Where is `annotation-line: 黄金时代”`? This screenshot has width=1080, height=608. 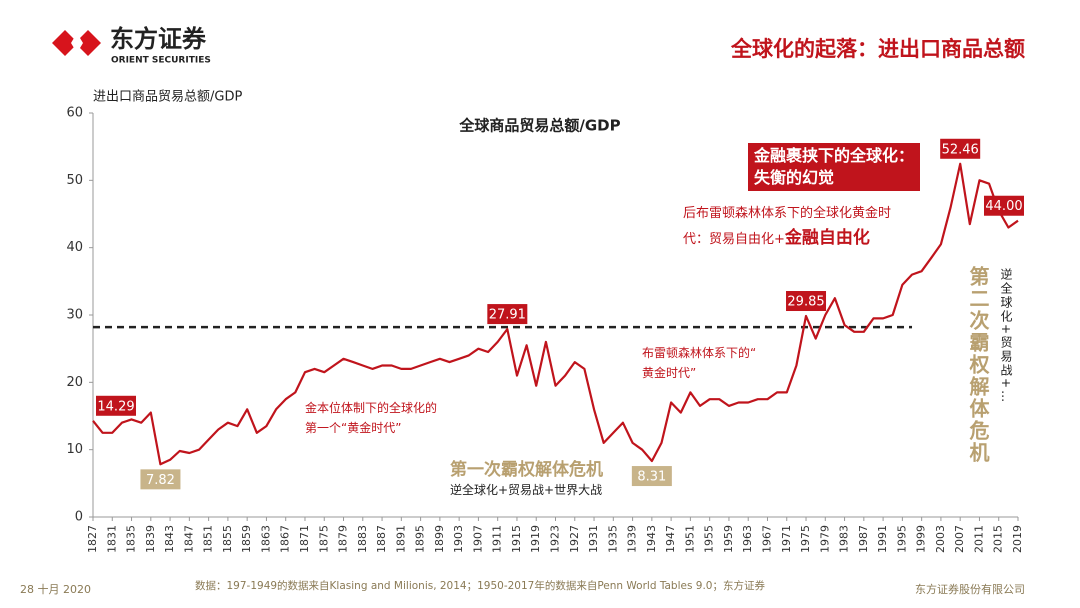
annotation-line: 黄金时代” is located at coordinates (669, 373).